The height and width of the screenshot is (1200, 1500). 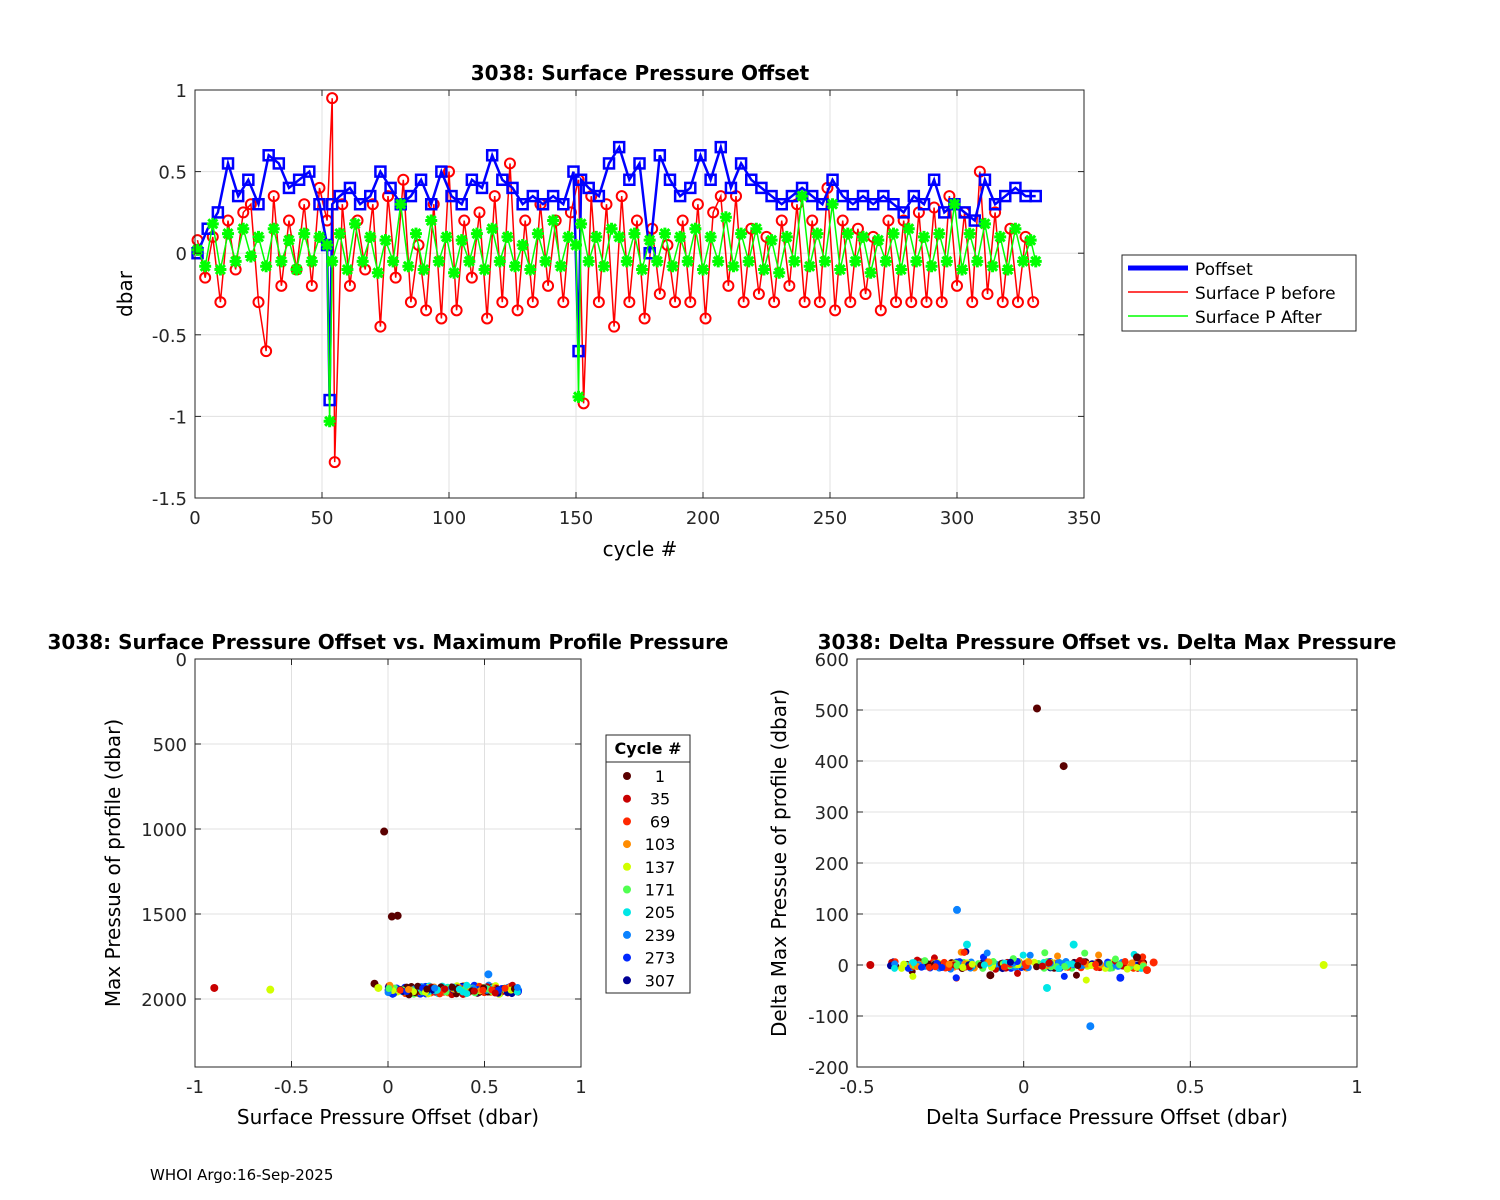 What do you see at coordinates (1190, 1087) in the screenshot?
I see `x-tick-label: 0.5` at bounding box center [1190, 1087].